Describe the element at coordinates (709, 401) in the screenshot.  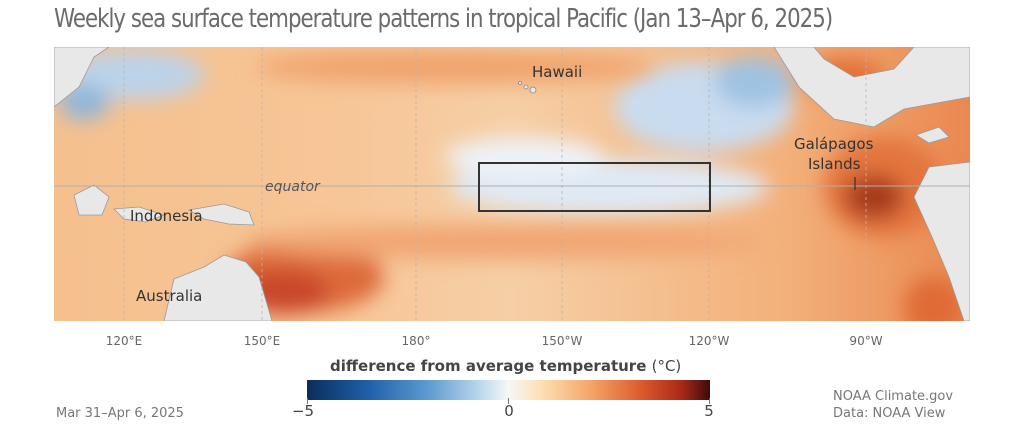
I see `tickmark-max` at that location.